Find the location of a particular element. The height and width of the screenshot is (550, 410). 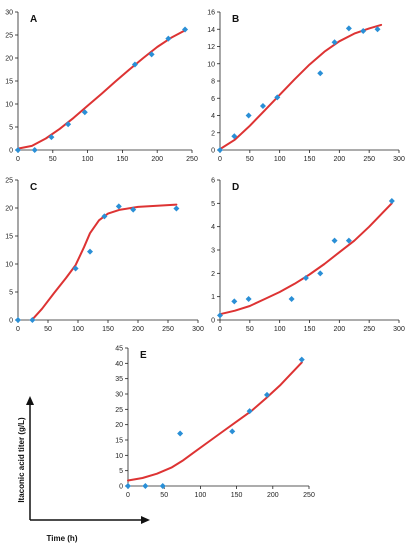

panel-e-ytick-label: 30 is located at coordinates (119, 395).